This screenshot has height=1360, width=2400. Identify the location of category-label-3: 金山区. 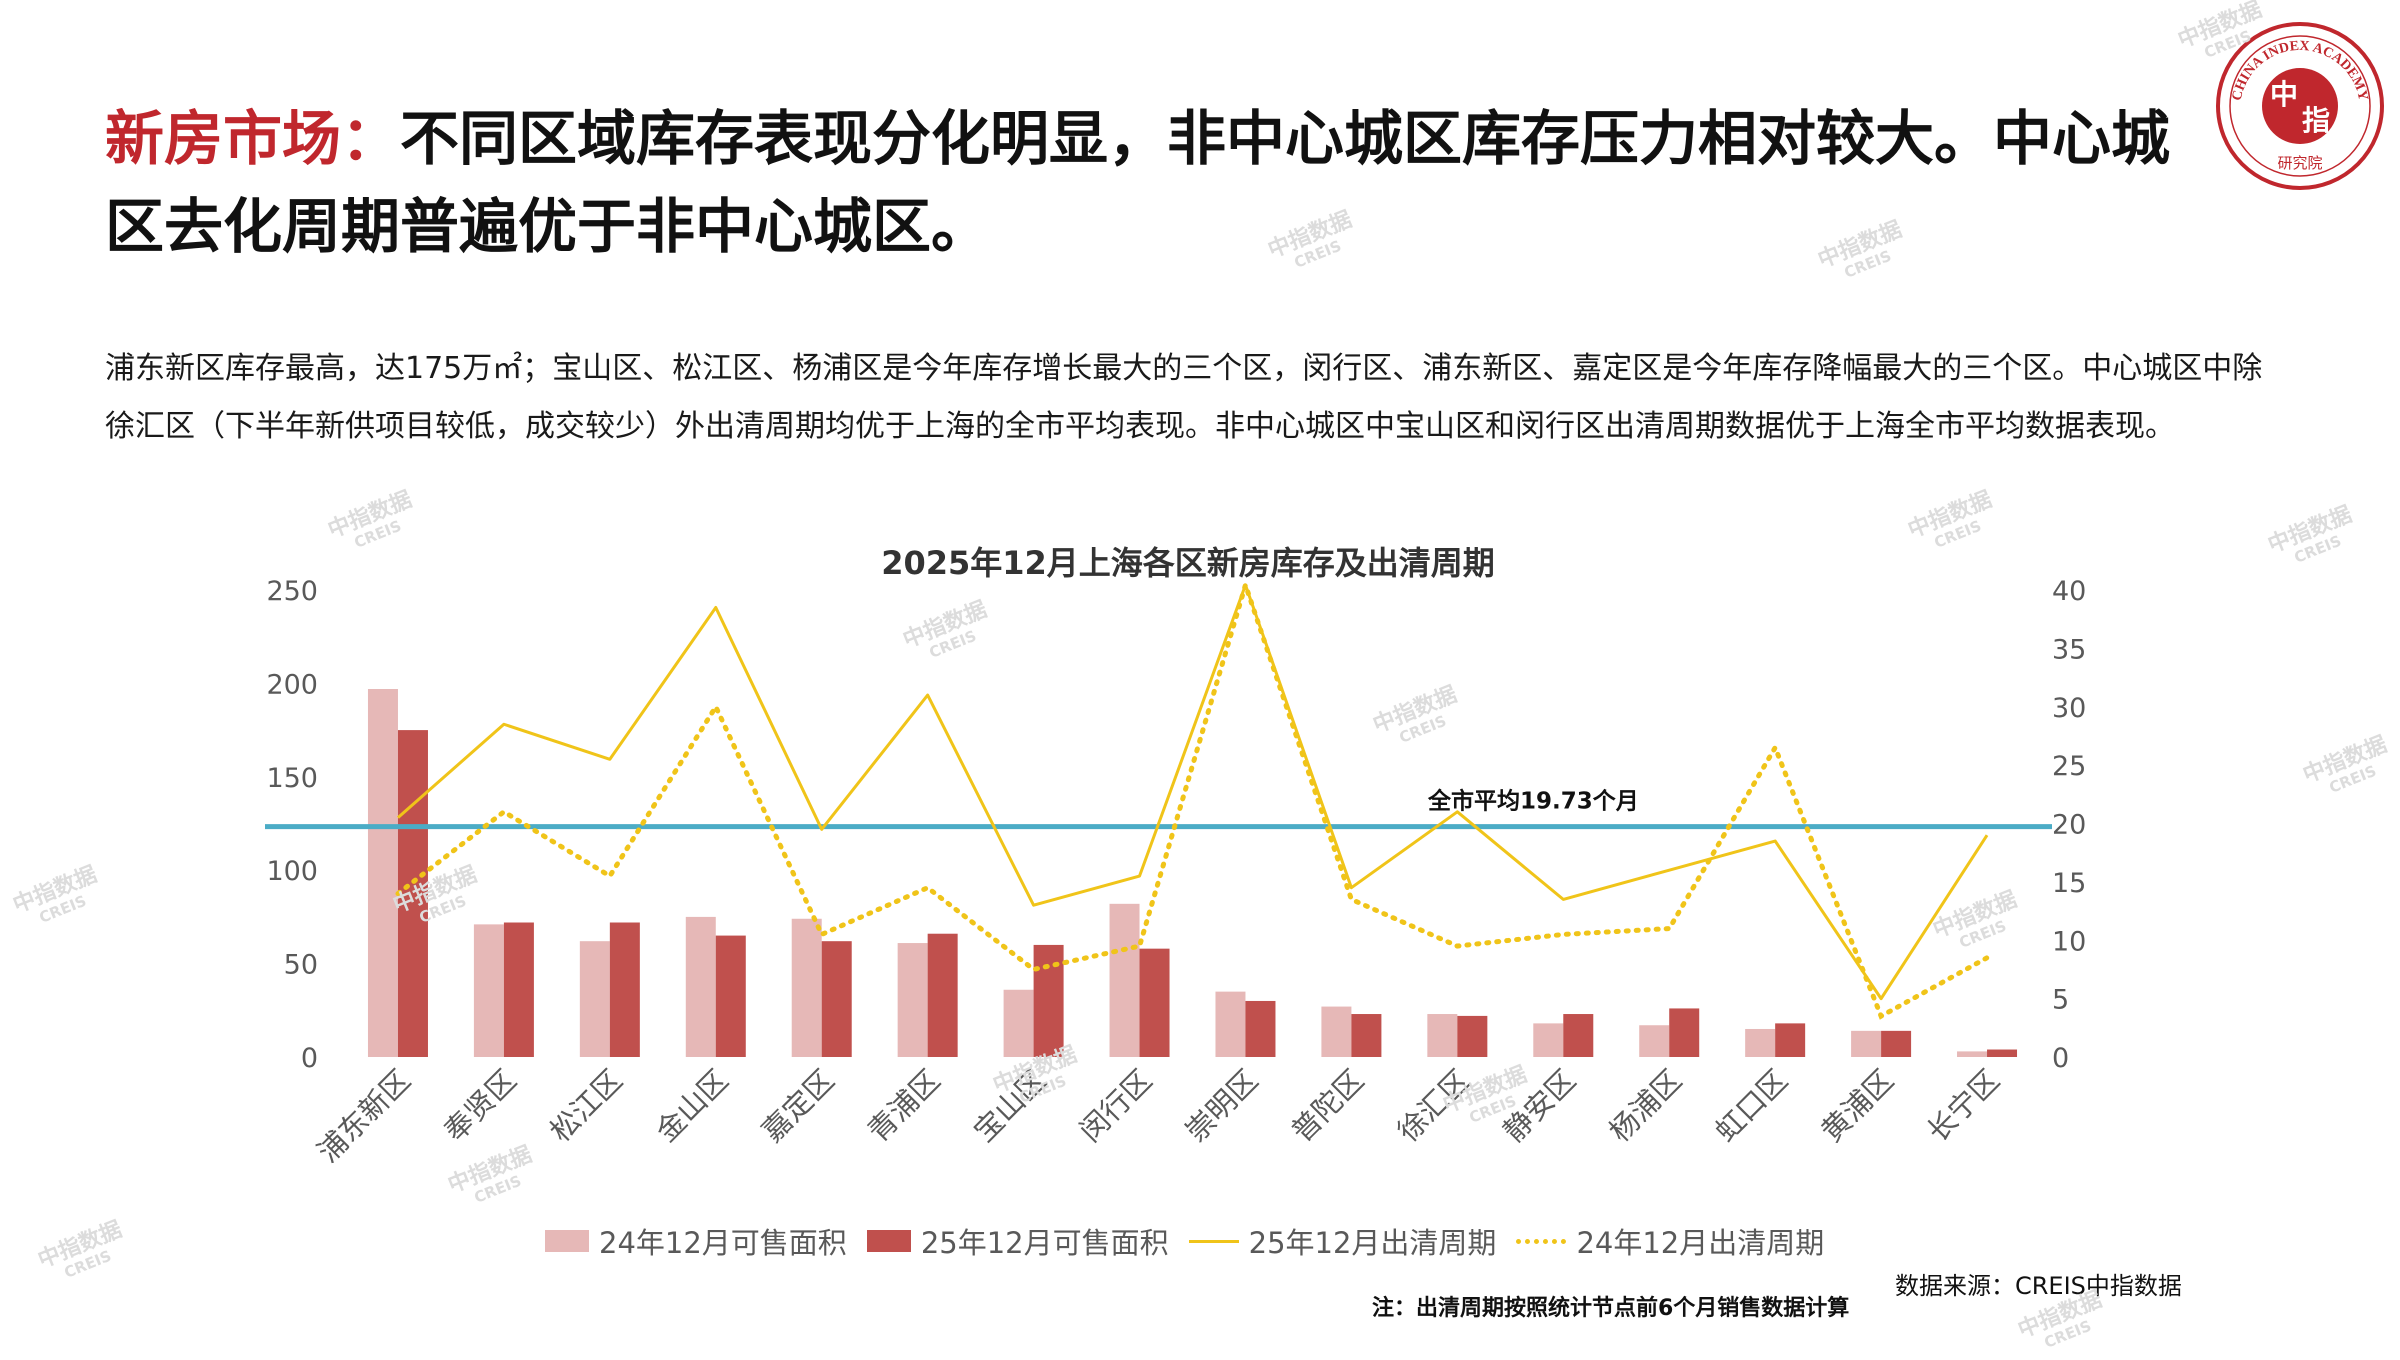
(692, 1106).